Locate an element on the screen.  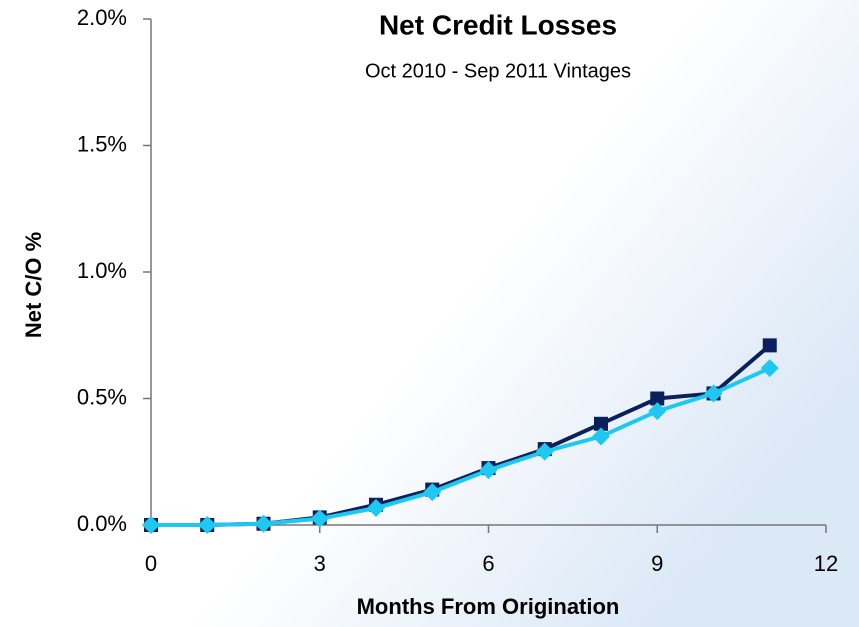
x-tick-label: 6 is located at coordinates (488, 563).